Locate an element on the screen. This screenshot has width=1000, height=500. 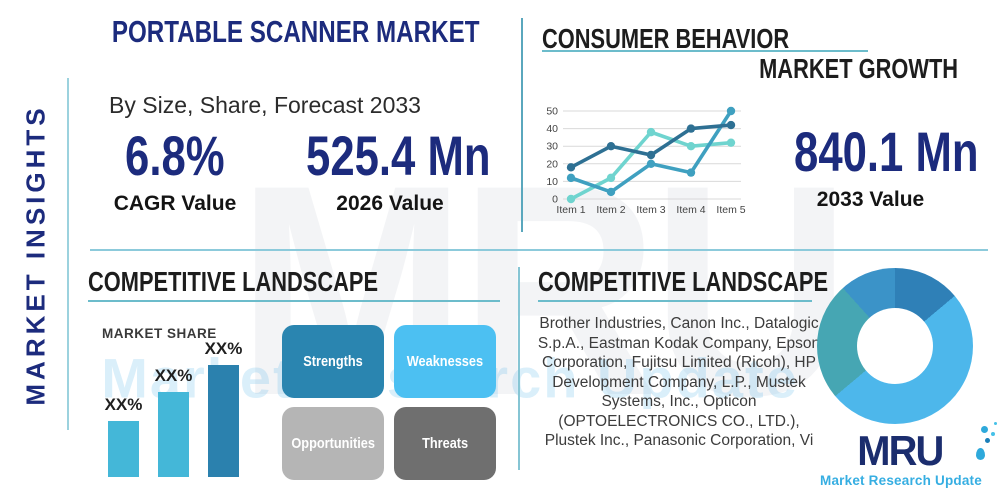
consumer-behavior-heading: CONSUMER BEHAVIOR is located at coordinates (666, 38).